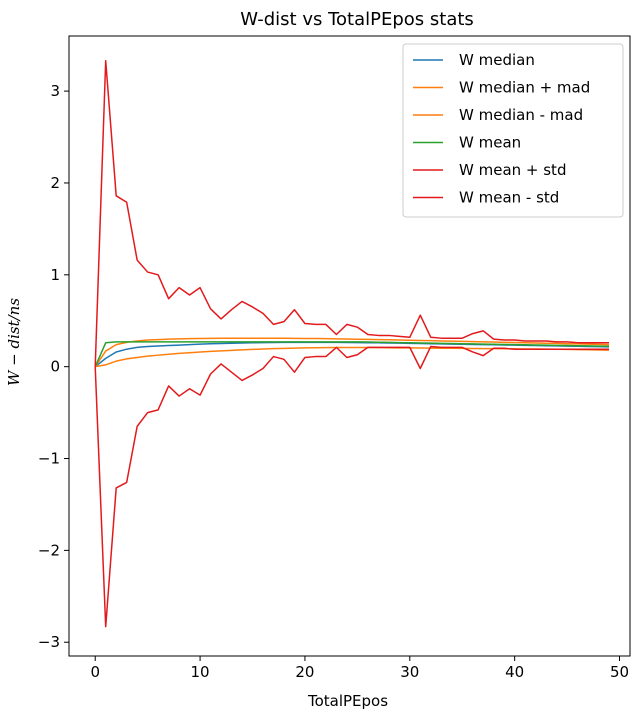  Describe the element at coordinates (619, 672) in the screenshot. I see `x-tick-label: 50` at that location.